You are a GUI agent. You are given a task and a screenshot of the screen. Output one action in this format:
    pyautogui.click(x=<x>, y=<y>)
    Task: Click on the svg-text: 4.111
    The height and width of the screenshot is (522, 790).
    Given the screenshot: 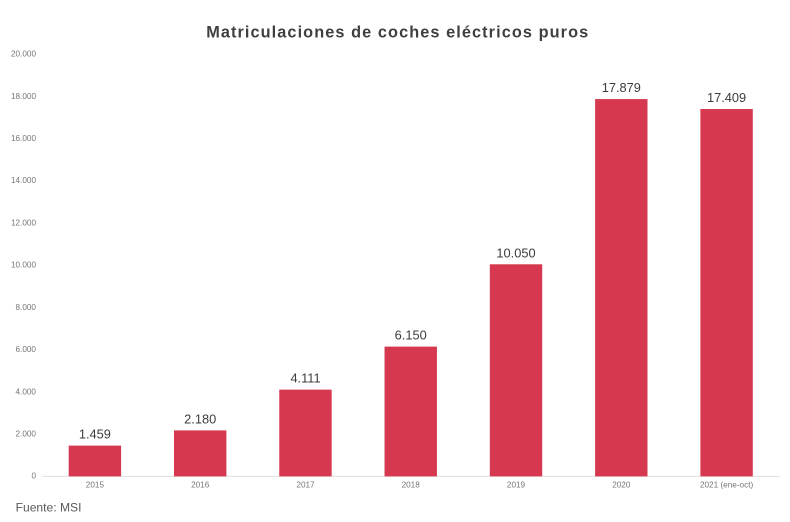 What is the action you would take?
    pyautogui.click(x=305, y=378)
    